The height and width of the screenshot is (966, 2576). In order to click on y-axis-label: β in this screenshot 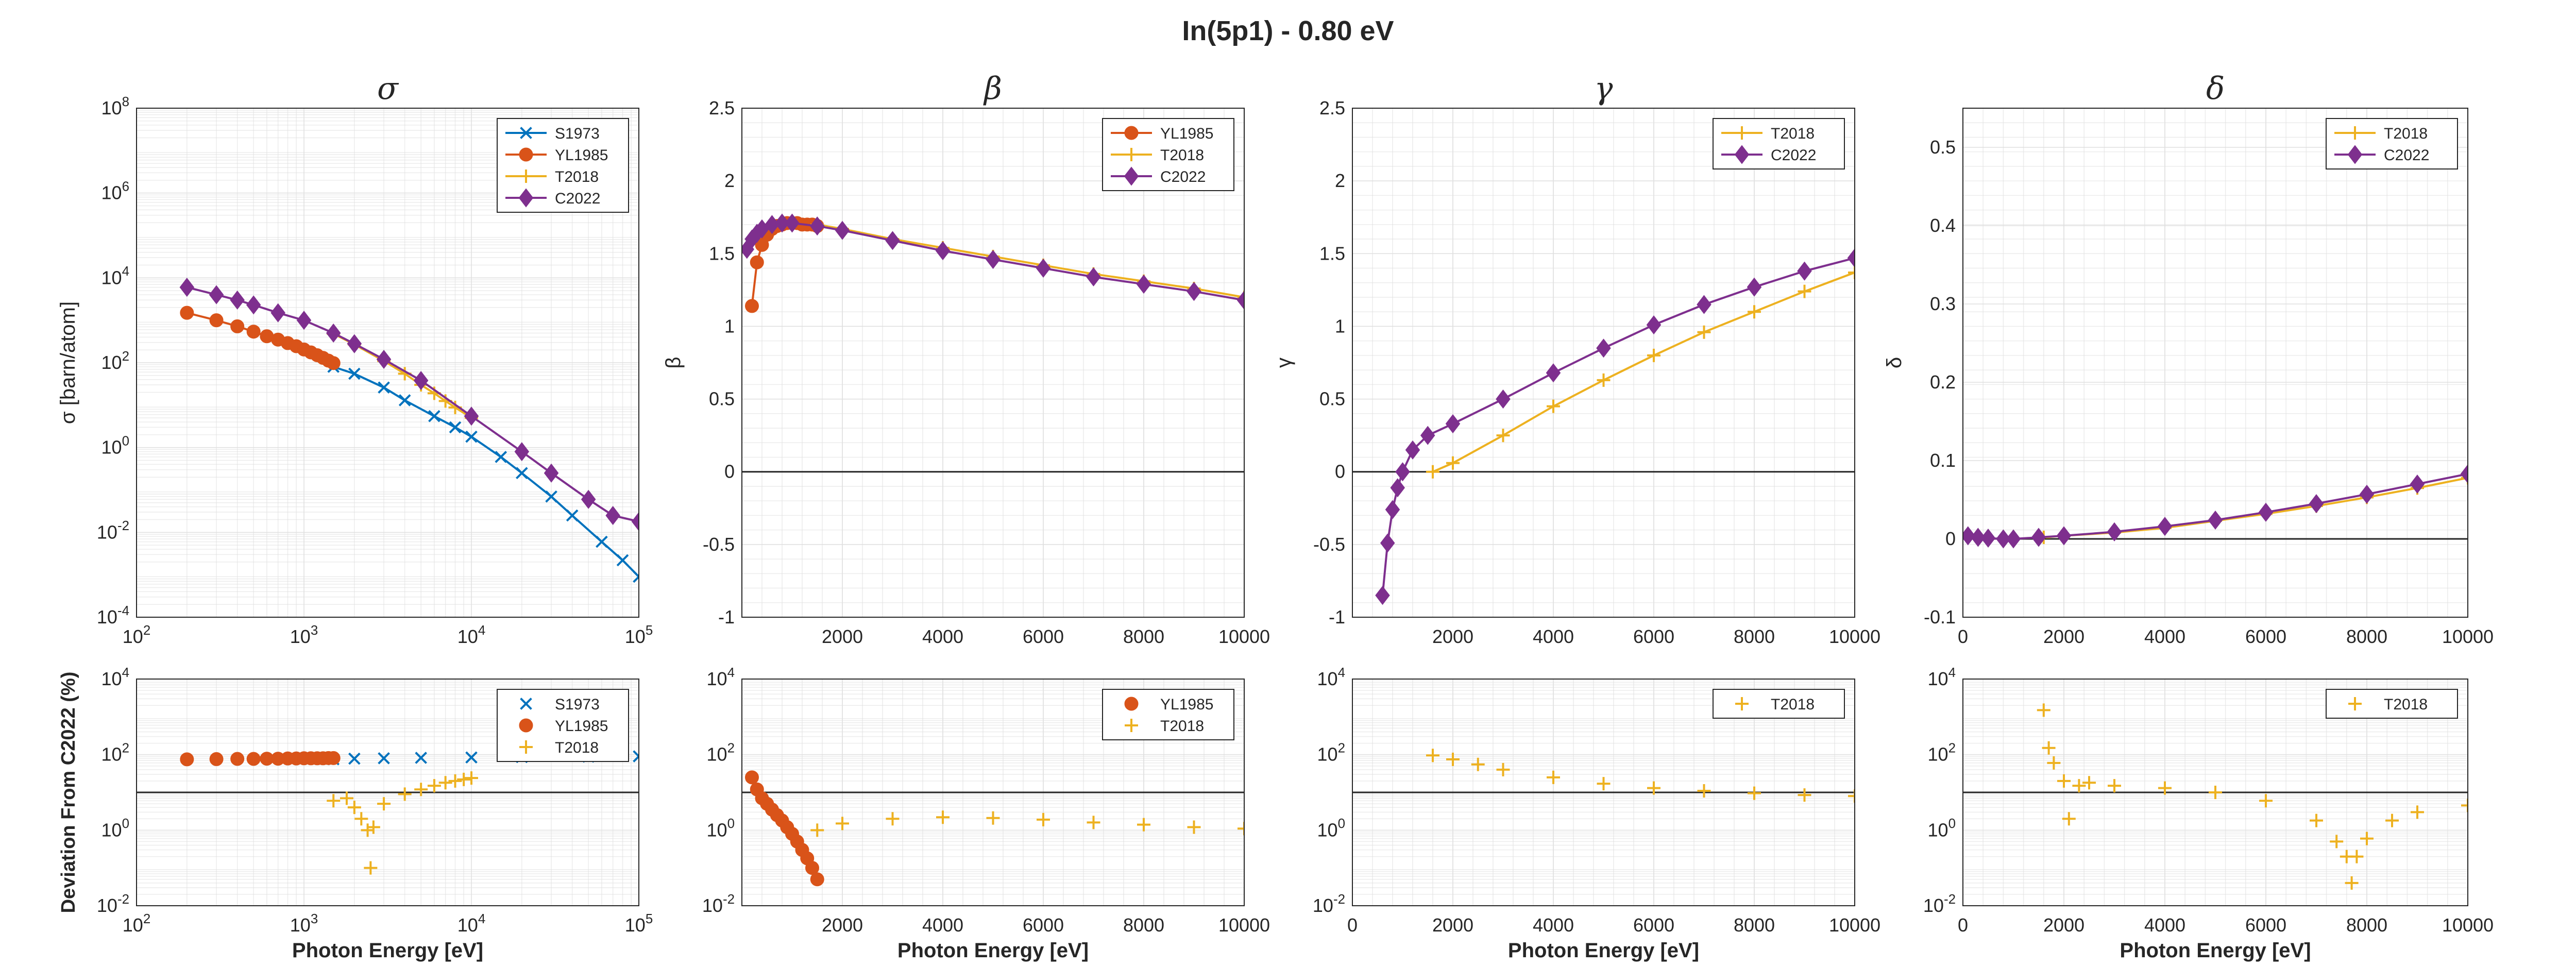, I will do `click(673, 362)`.